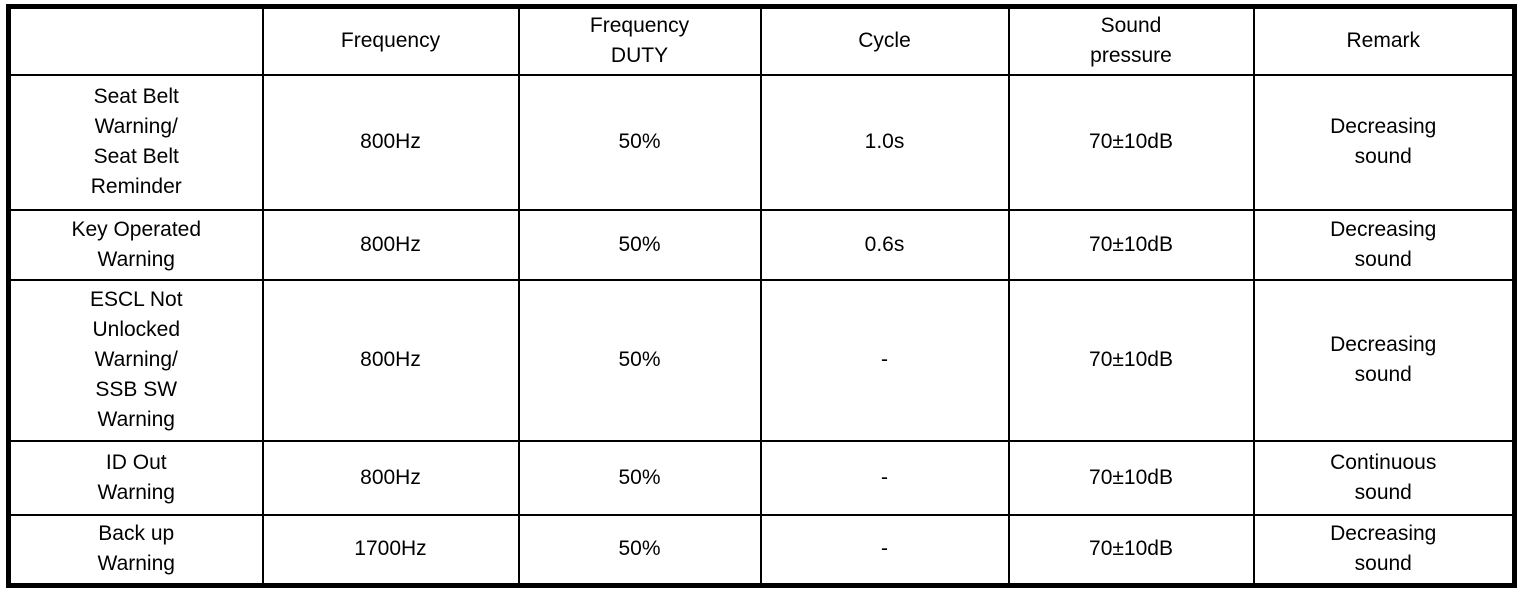  I want to click on column-header-cycle: Cycle, so click(884, 40).